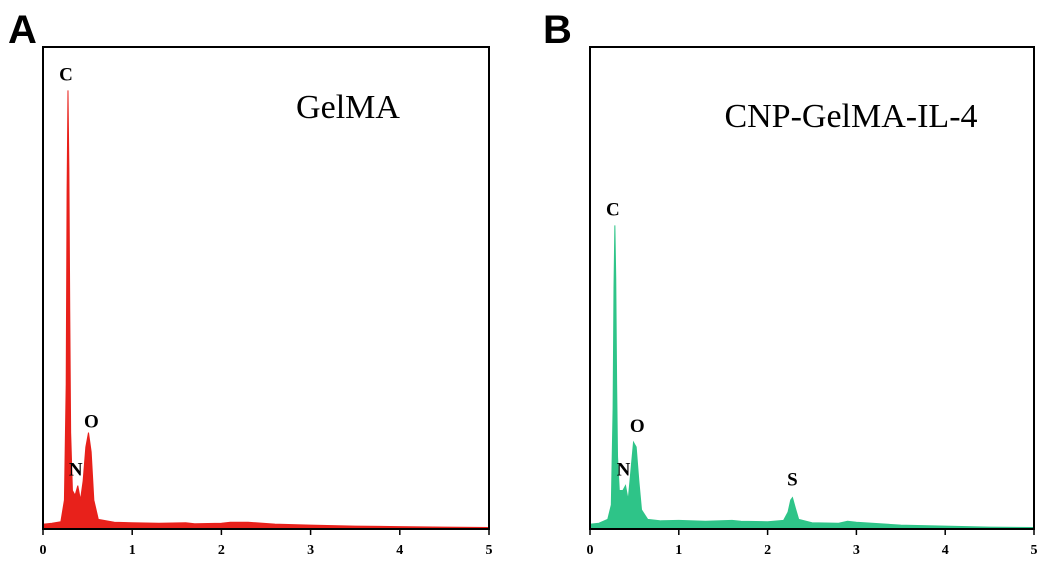  Describe the element at coordinates (557, 30) in the screenshot. I see `panel-letter: B` at that location.